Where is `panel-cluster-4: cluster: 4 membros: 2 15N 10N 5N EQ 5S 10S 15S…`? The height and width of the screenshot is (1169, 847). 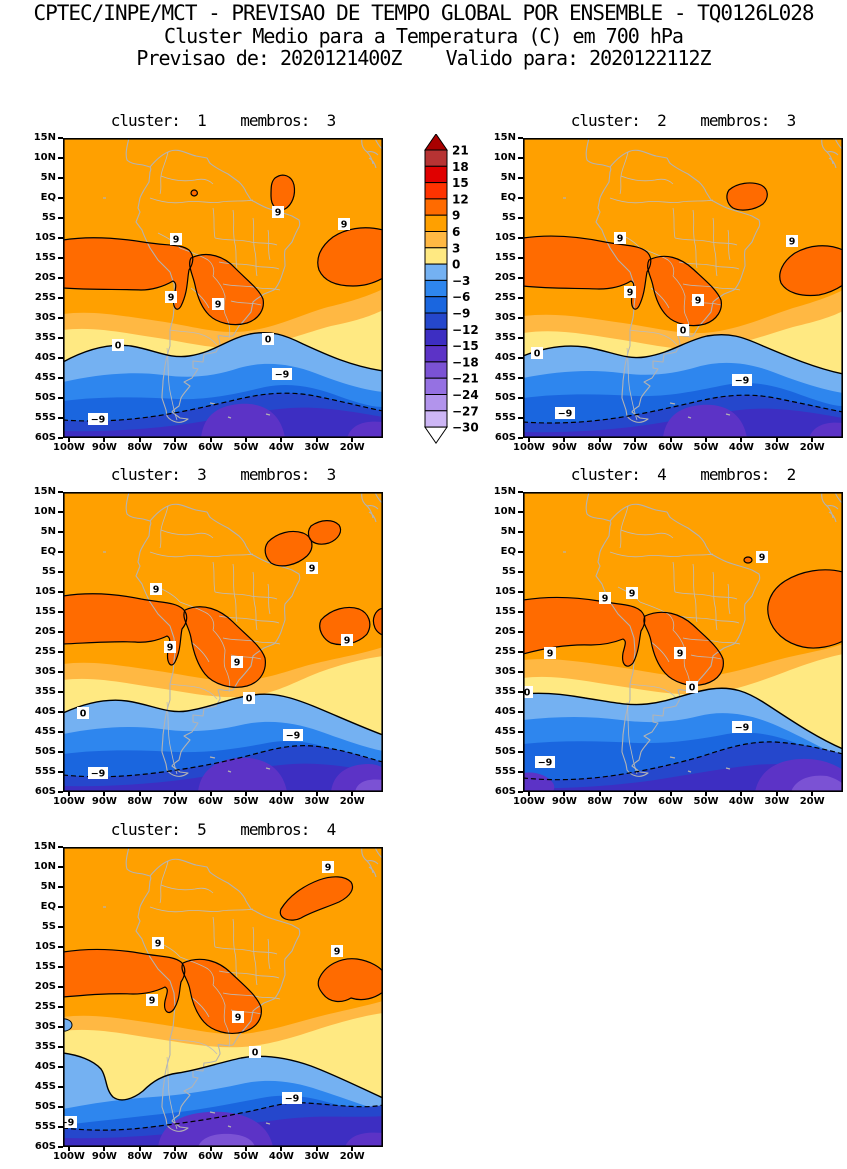 panel-cluster-4: cluster: 4 membros: 2 15N 10N 5N EQ 5S 10S 15S… is located at coordinates (668, 639).